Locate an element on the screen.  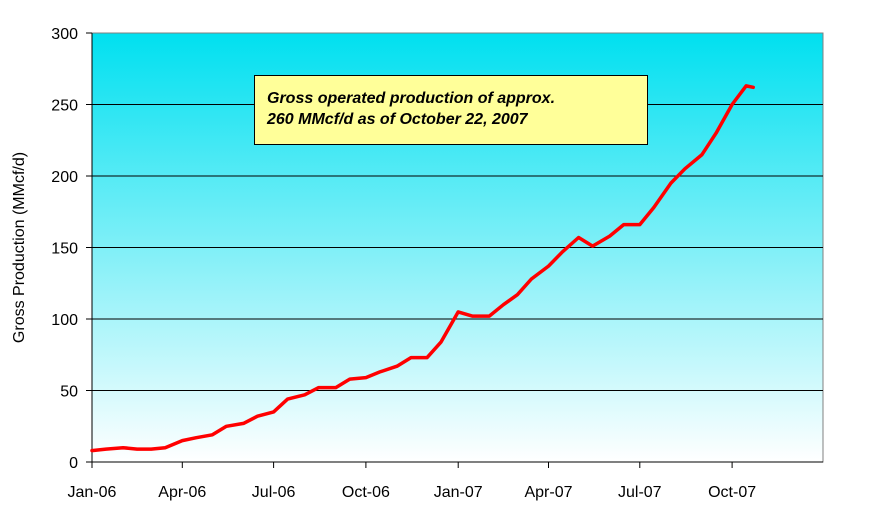
y-tick-label-250: 250 is located at coordinates (64, 106).